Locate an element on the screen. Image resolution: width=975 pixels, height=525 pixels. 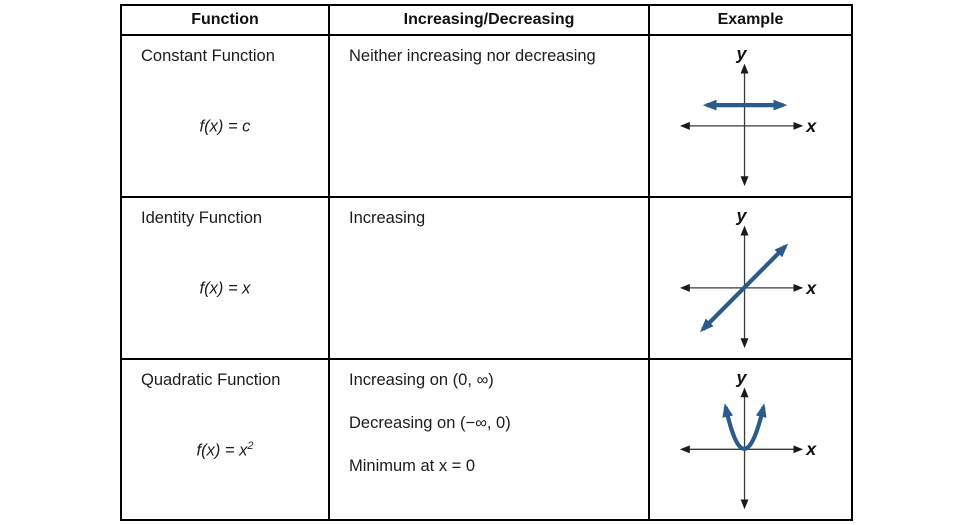
function-name: Identity Function is located at coordinates (202, 218).